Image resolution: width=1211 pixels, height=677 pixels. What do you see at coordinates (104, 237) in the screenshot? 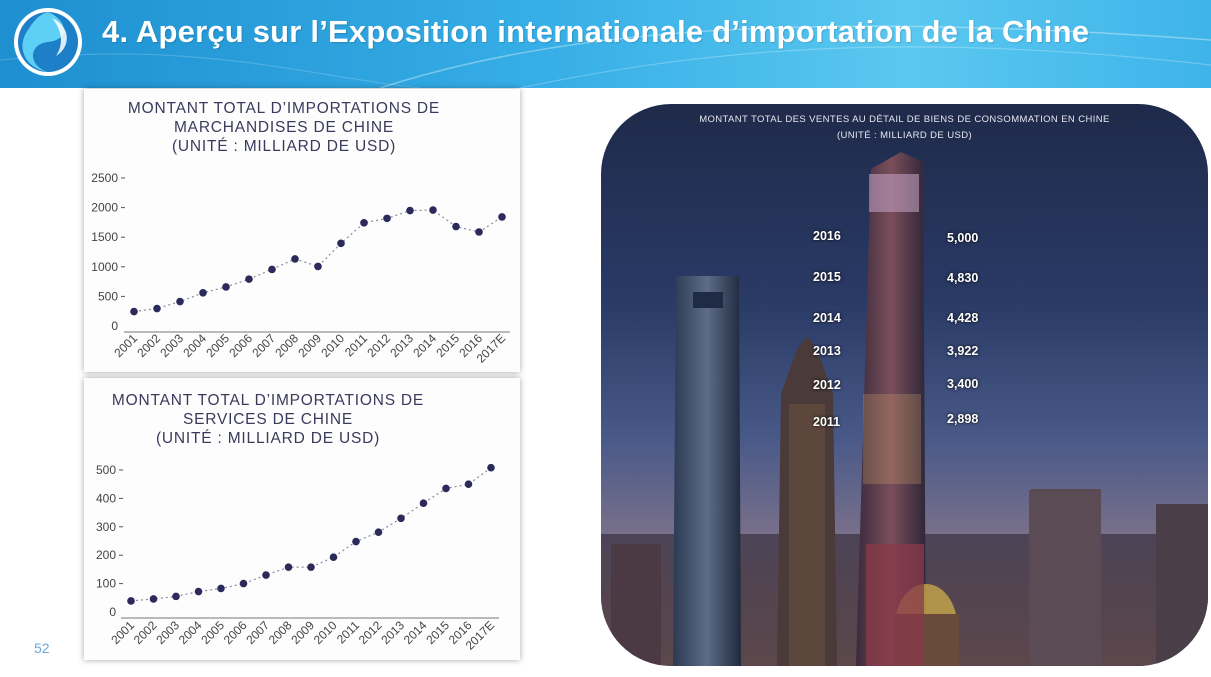
I see `y-tick-label: 1500` at bounding box center [104, 237].